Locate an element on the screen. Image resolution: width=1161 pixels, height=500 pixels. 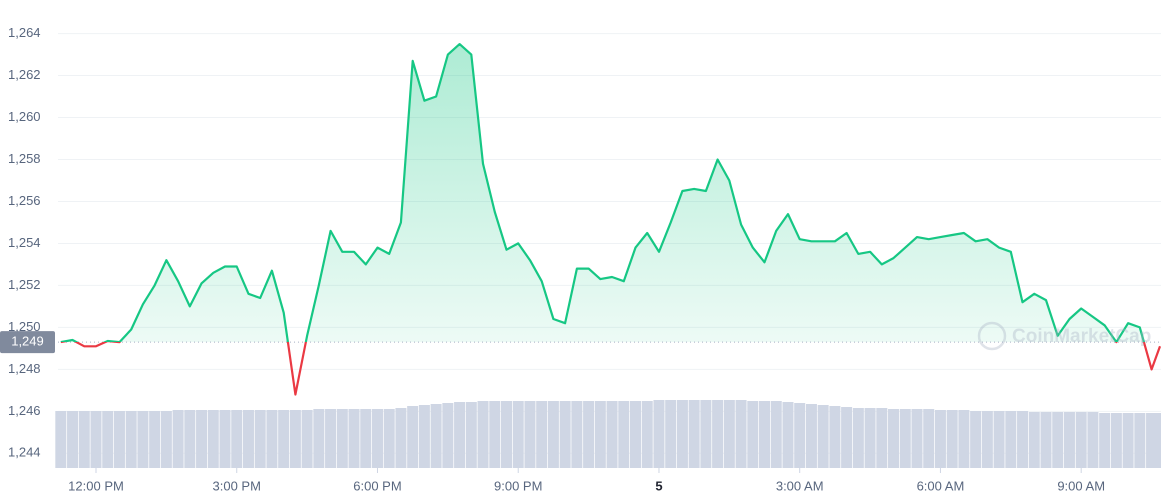
reference-label: 1,249 is located at coordinates (27, 341).